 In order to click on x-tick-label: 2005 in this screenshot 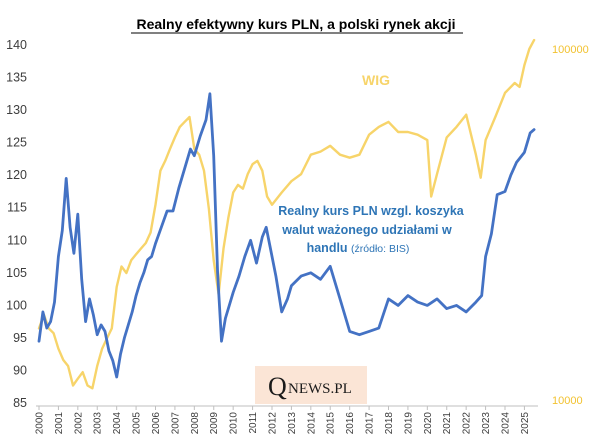, I will do `click(137, 423)`.